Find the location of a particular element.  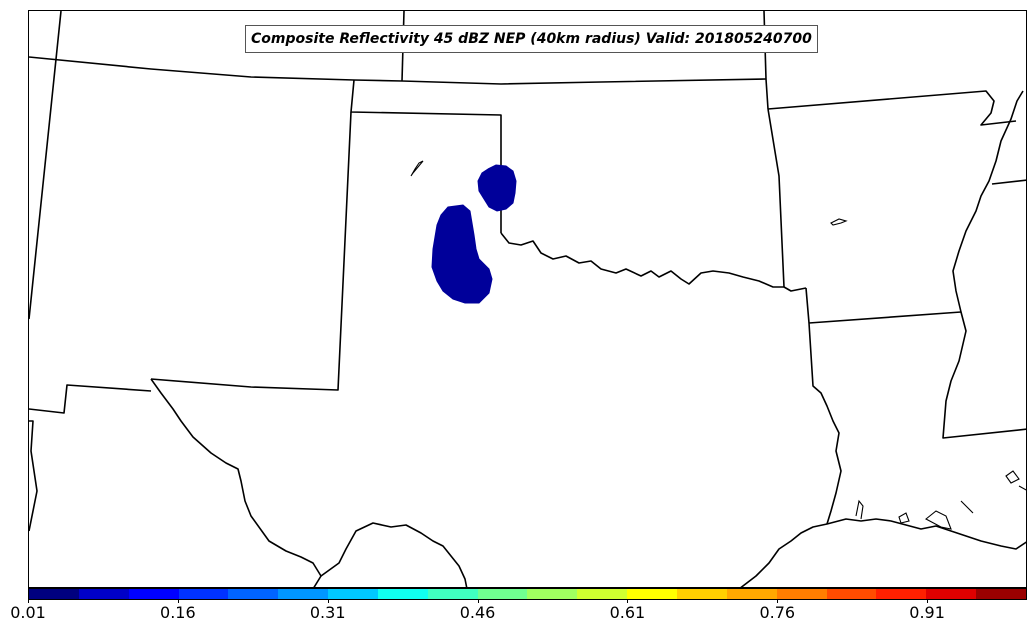

colorbar-tick-label: 0.01 is located at coordinates (28, 612).